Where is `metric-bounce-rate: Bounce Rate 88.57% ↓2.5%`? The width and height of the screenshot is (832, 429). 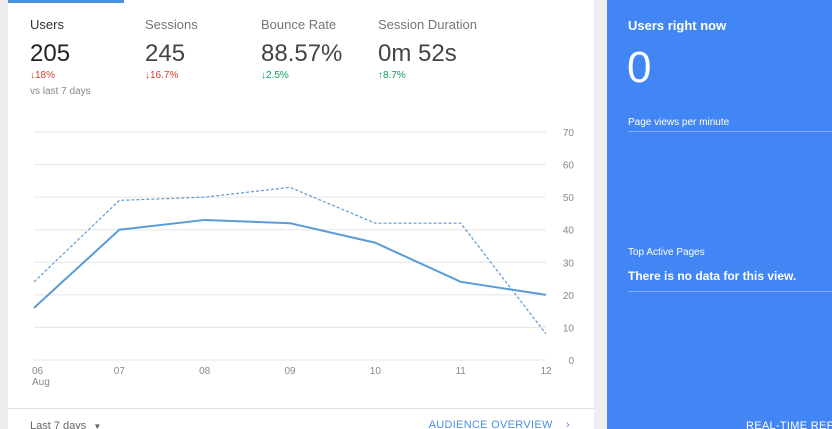 metric-bounce-rate: Bounce Rate 88.57% ↓2.5% is located at coordinates (316, 49).